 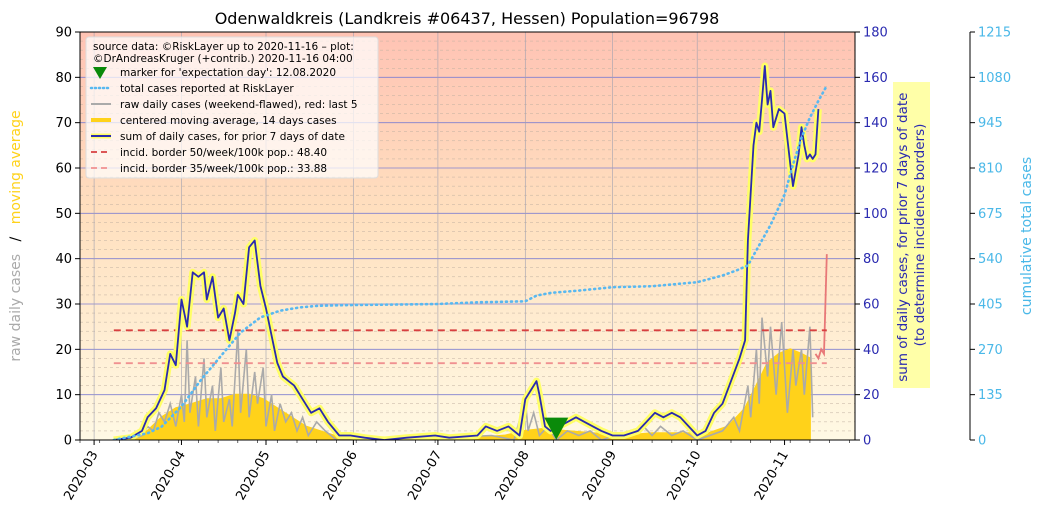 I want to click on x-tick-label: 2020-08, so click(x=513, y=476).